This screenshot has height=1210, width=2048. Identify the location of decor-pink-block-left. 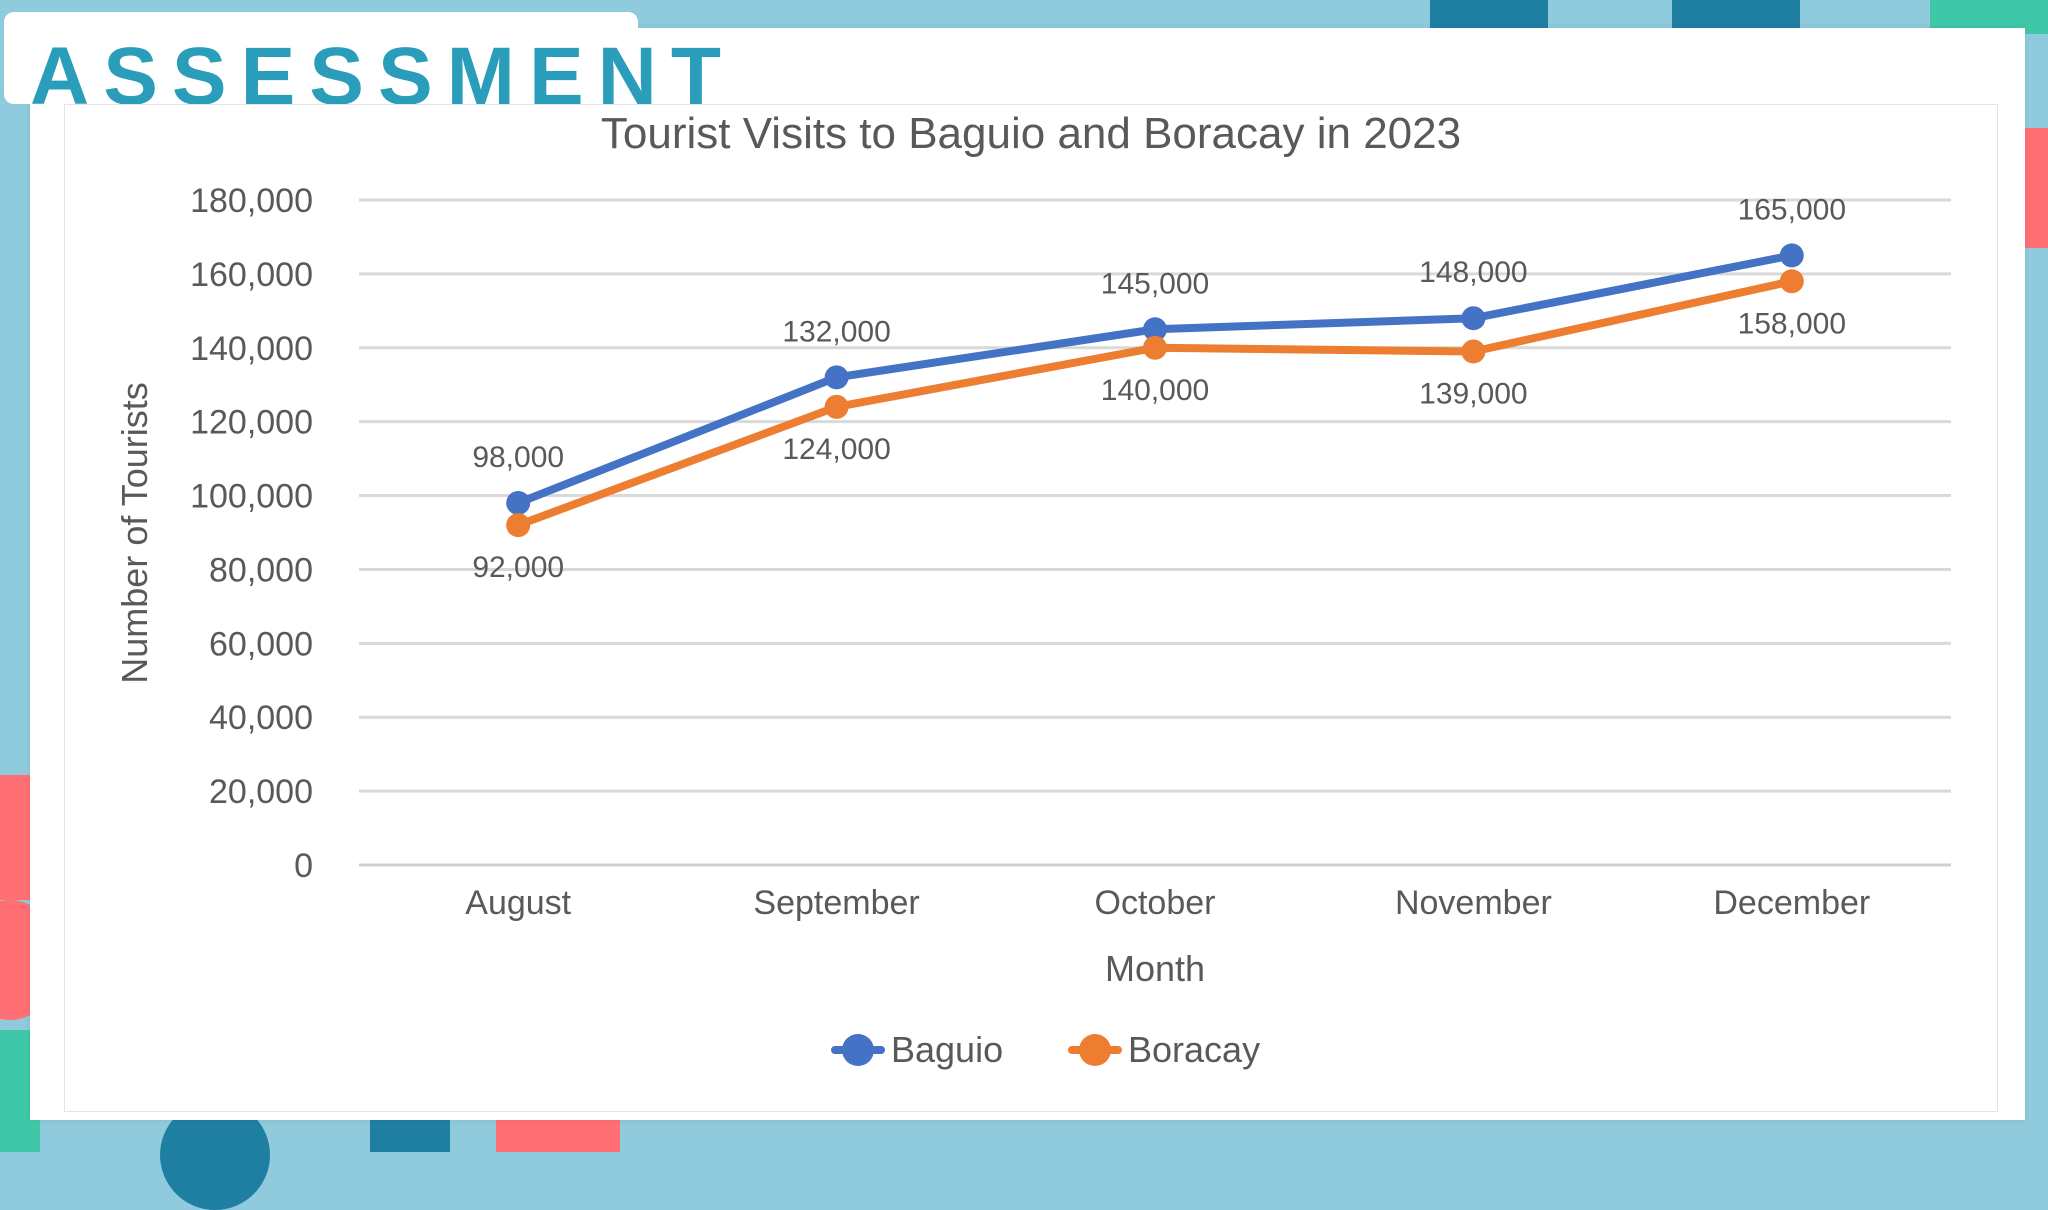
(17, 837).